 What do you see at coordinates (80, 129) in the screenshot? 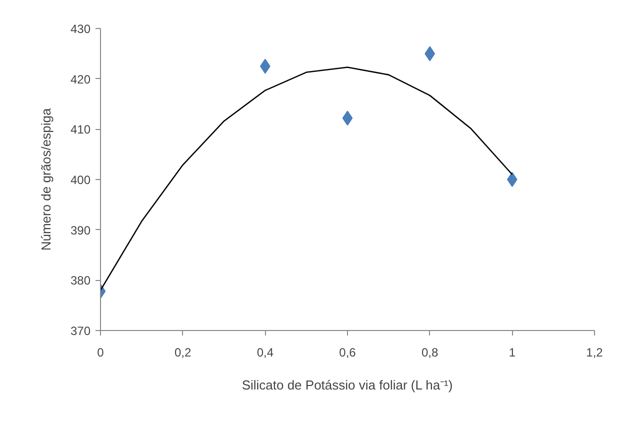
I see `y-tick-label: 410` at bounding box center [80, 129].